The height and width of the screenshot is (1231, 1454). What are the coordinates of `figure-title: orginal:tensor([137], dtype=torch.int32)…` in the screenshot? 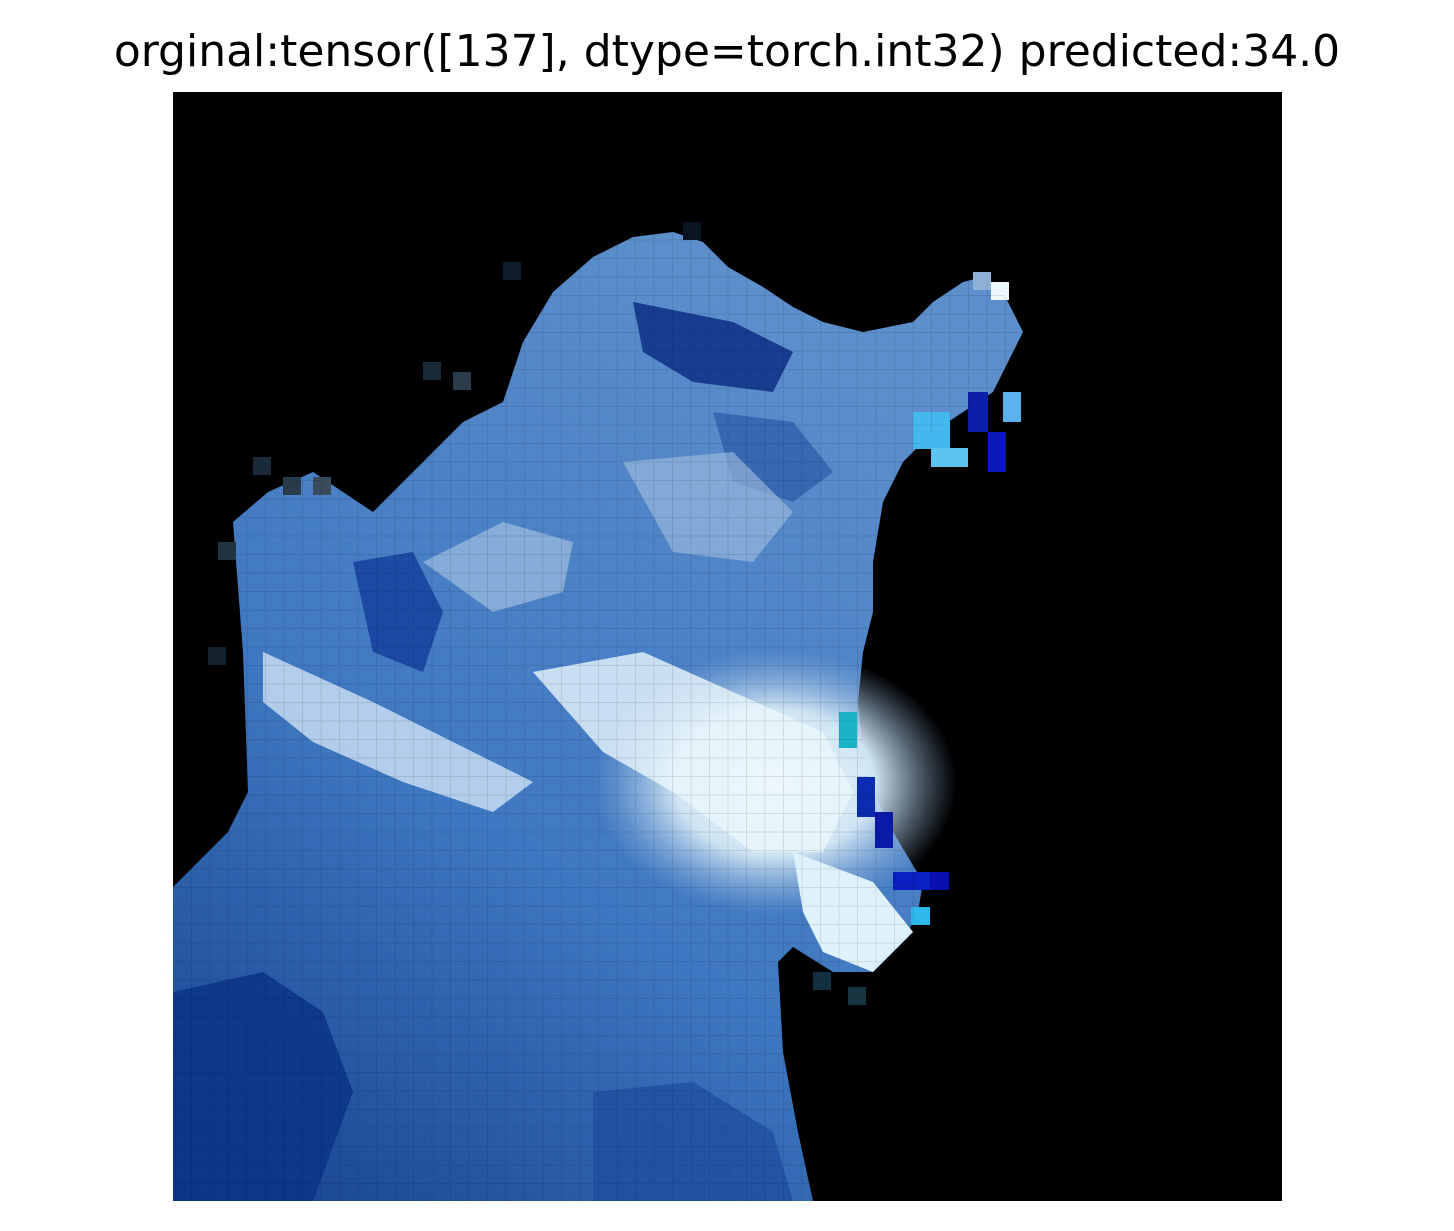 It's located at (727, 51).